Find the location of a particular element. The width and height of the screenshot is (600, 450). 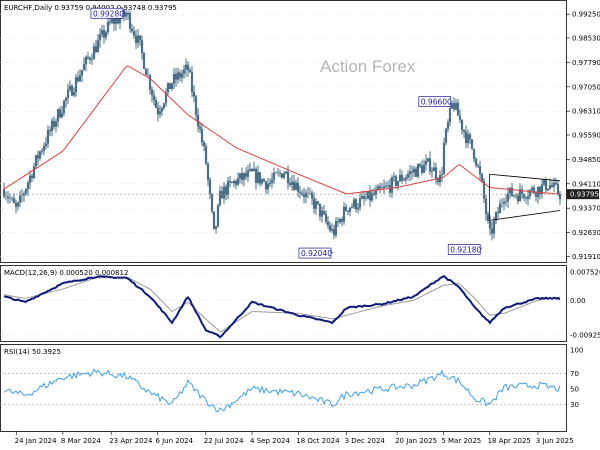

x-tick-label: 18 Apr 2025 is located at coordinates (509, 441).